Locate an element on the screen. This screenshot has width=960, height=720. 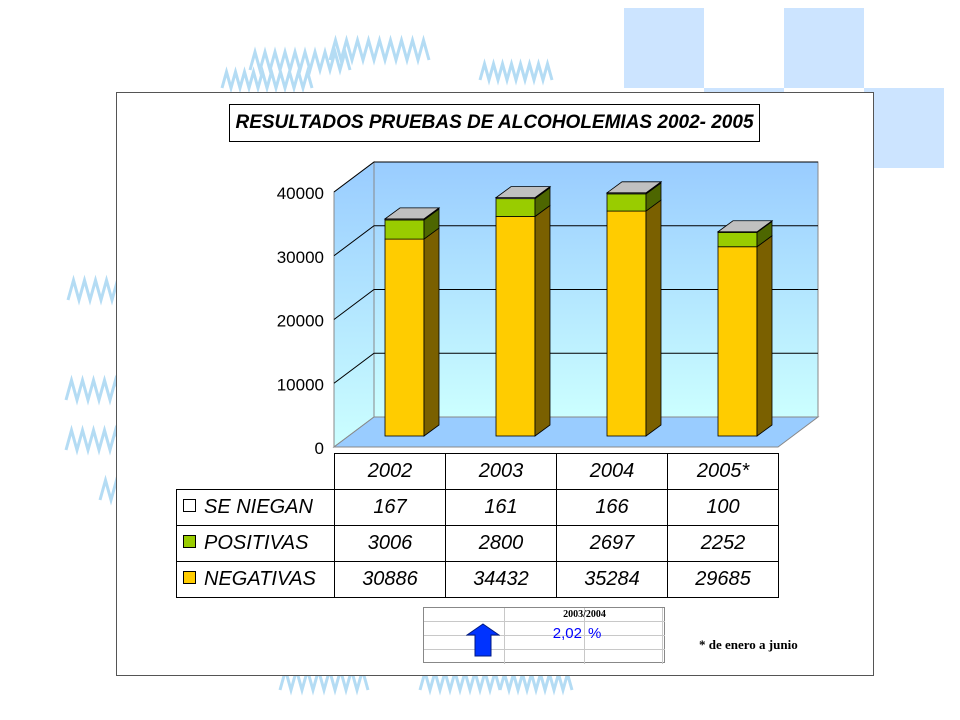
table-row: SE NIEGAN 167 161 166 100 is located at coordinates (477, 507).